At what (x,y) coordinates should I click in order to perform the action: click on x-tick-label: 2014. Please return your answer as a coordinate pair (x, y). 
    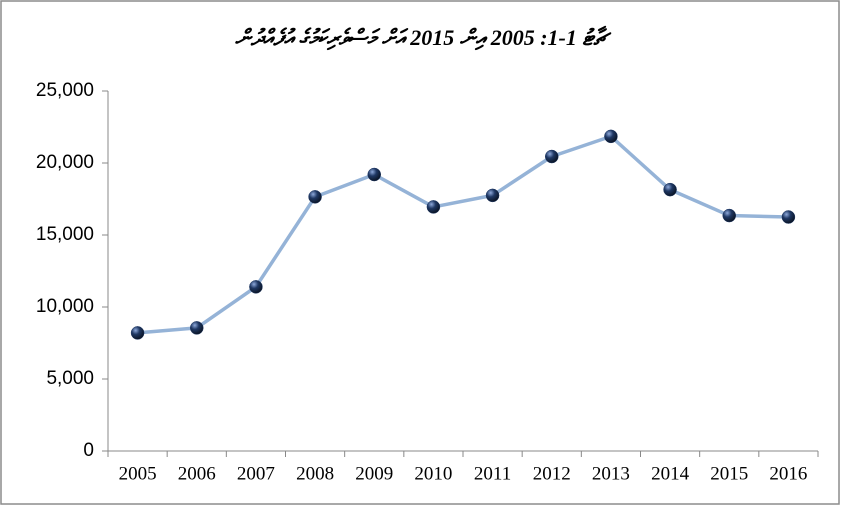
    Looking at the image, I should click on (670, 473).